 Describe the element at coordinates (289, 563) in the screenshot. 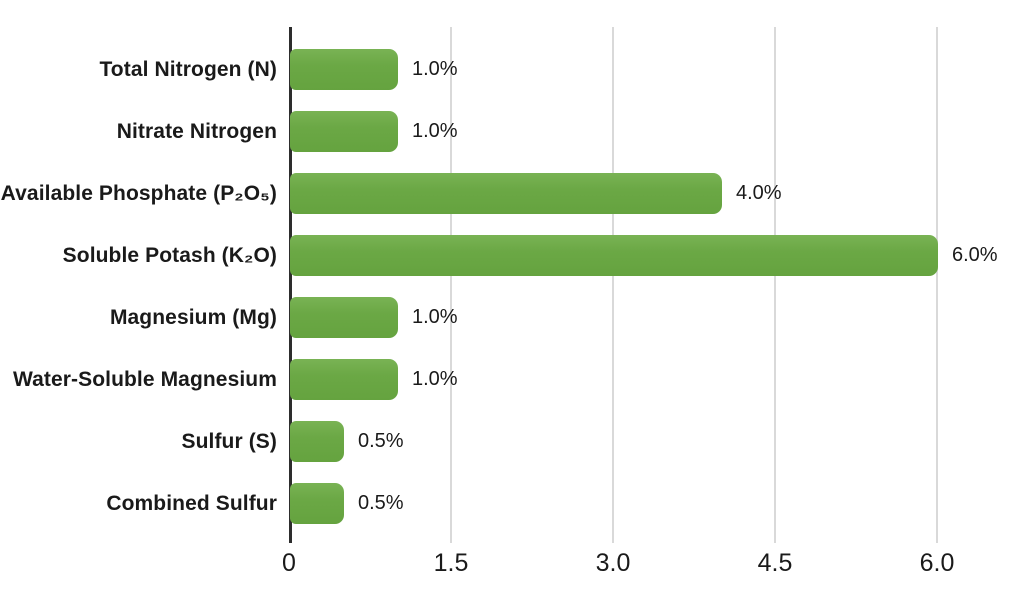

I see `x-tick-label: 0` at that location.